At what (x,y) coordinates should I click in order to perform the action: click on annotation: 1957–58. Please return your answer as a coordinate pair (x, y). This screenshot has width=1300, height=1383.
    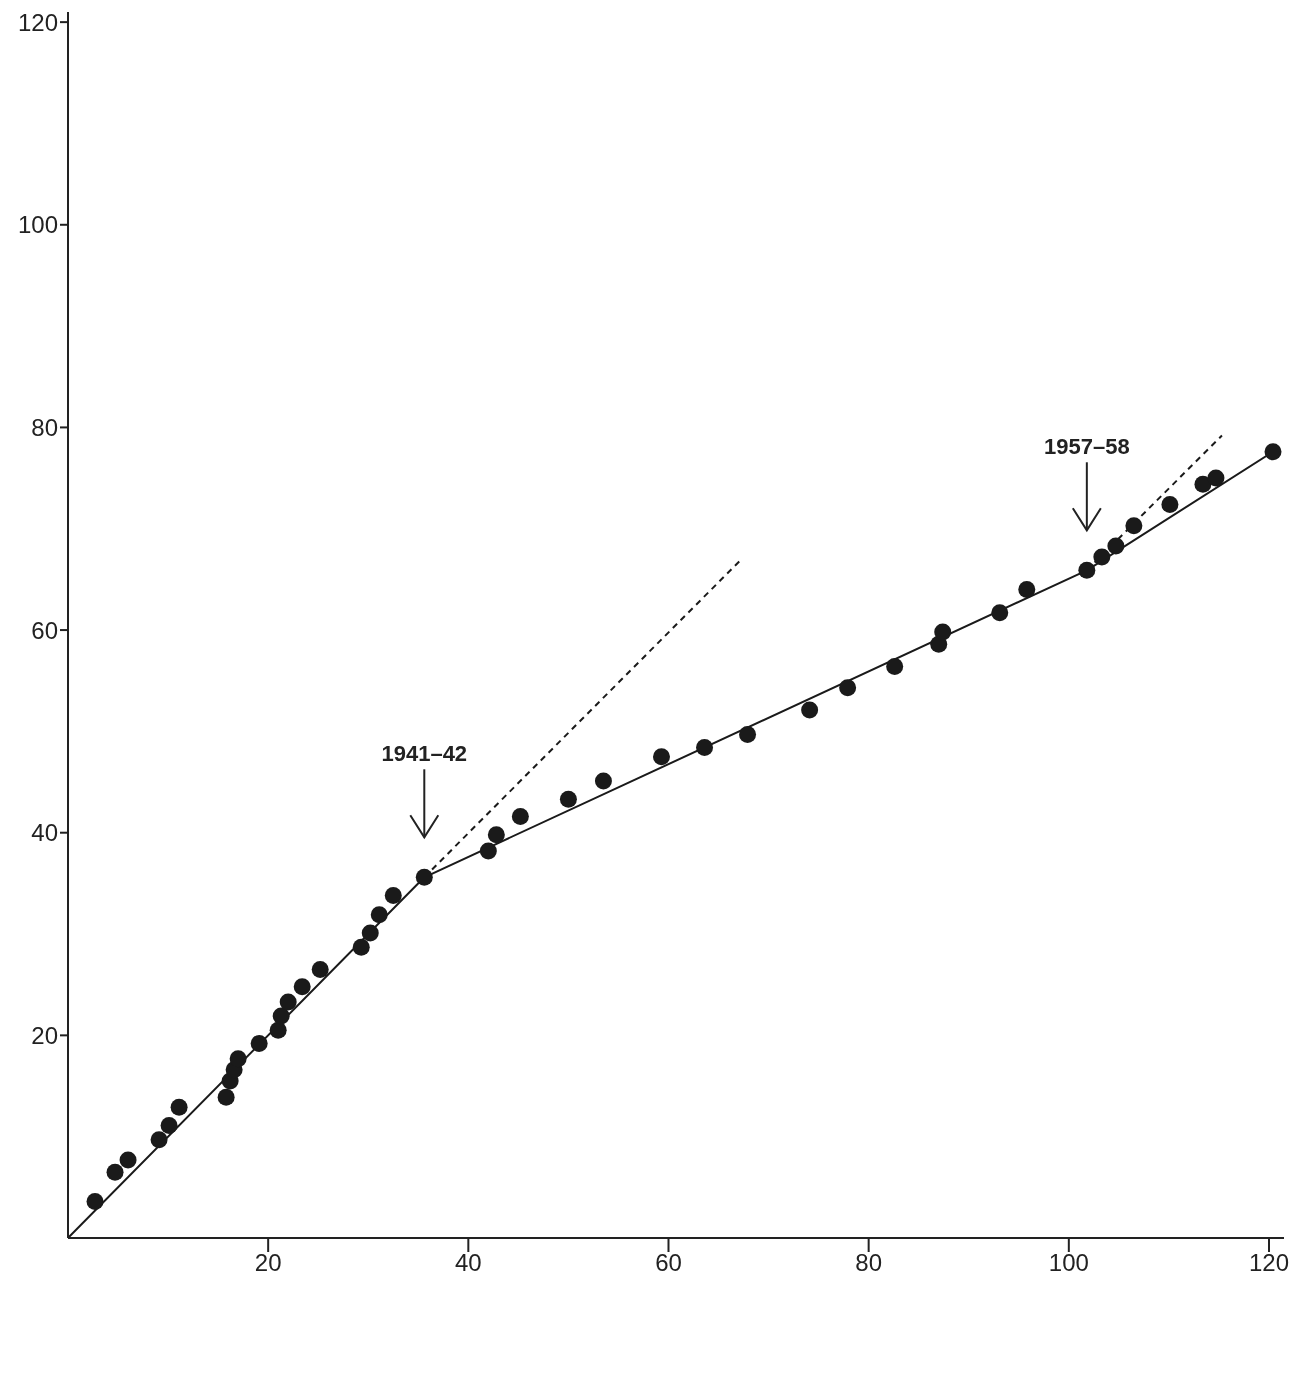
    Looking at the image, I should click on (1087, 447).